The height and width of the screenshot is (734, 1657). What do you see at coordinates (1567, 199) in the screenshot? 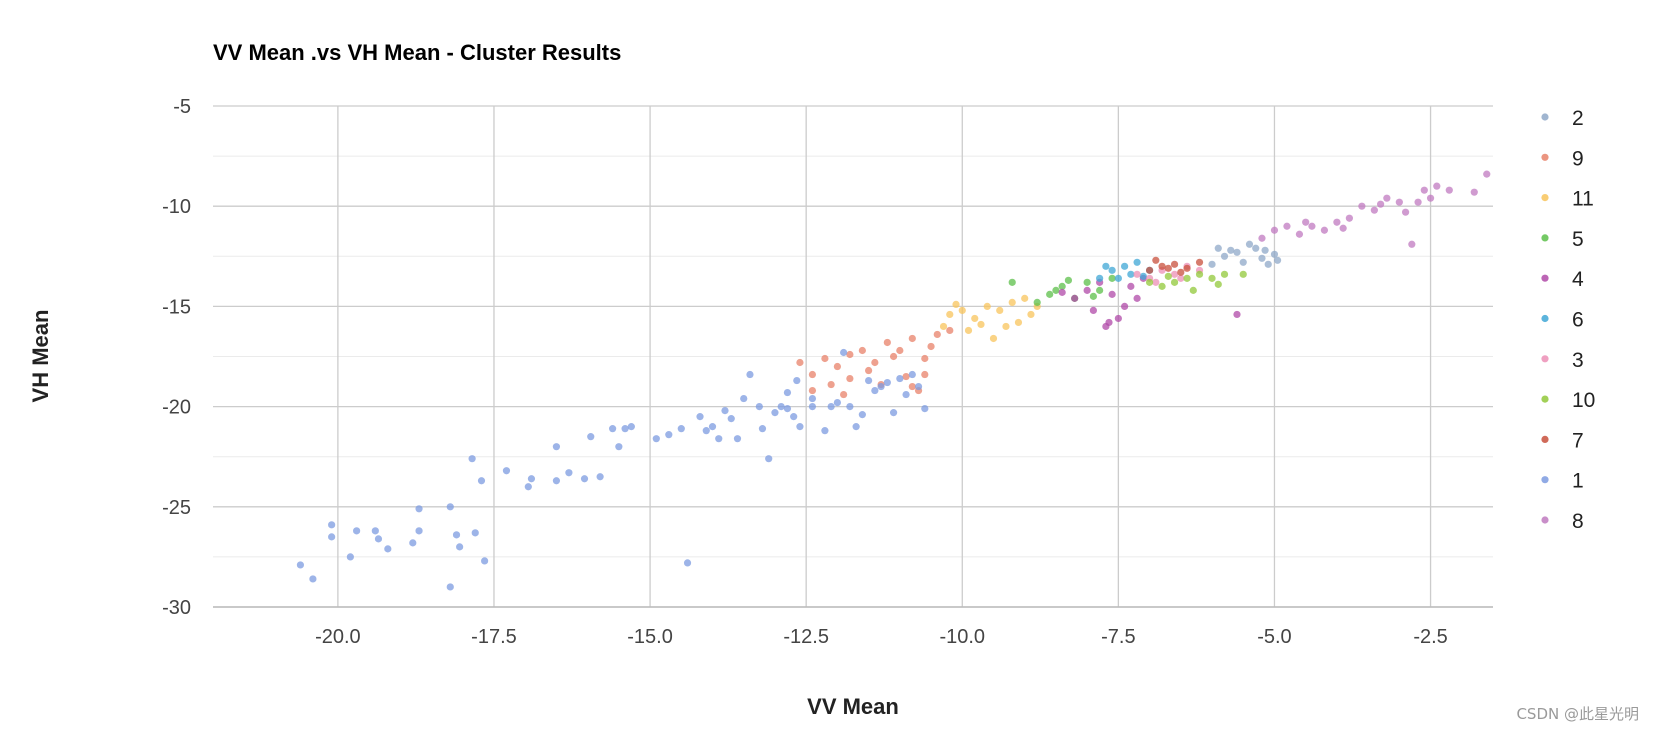
I see `legend-item: 11` at bounding box center [1567, 199].